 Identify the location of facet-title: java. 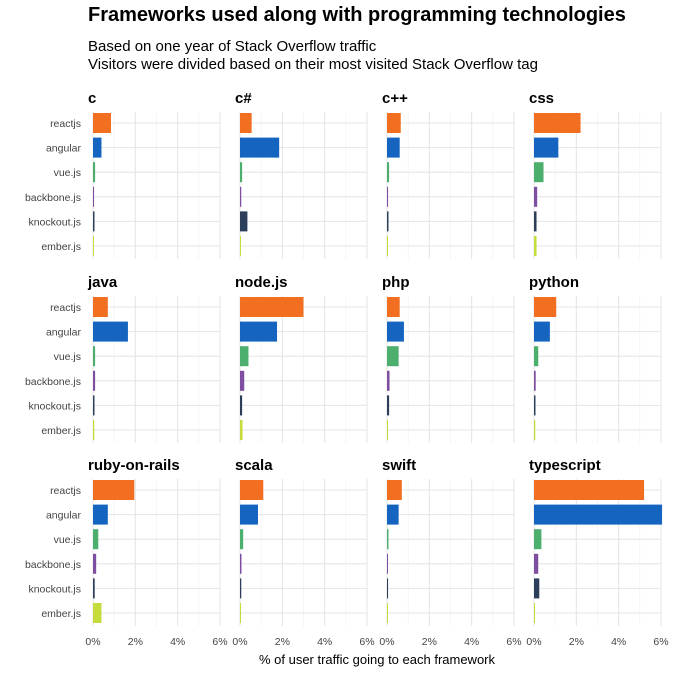
(102, 282).